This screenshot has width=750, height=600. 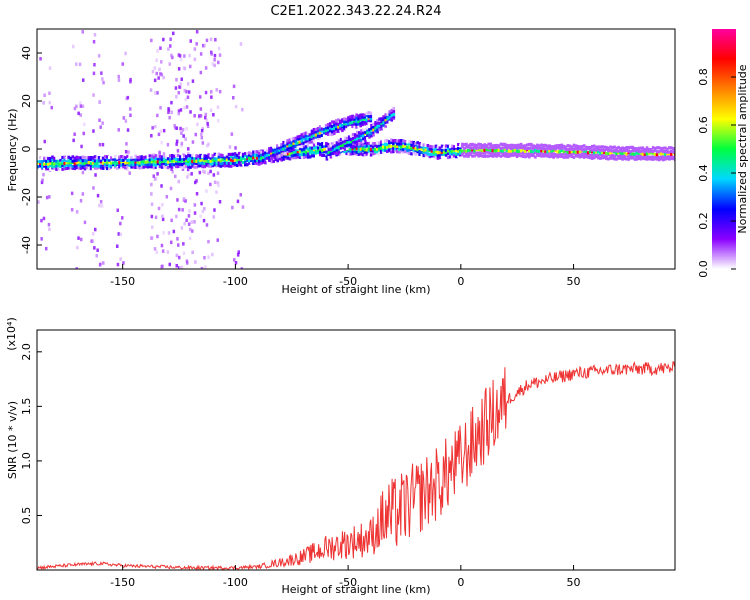 What do you see at coordinates (742, 148) in the screenshot?
I see `colorbar-label: Normalized spectral amplitude` at bounding box center [742, 148].